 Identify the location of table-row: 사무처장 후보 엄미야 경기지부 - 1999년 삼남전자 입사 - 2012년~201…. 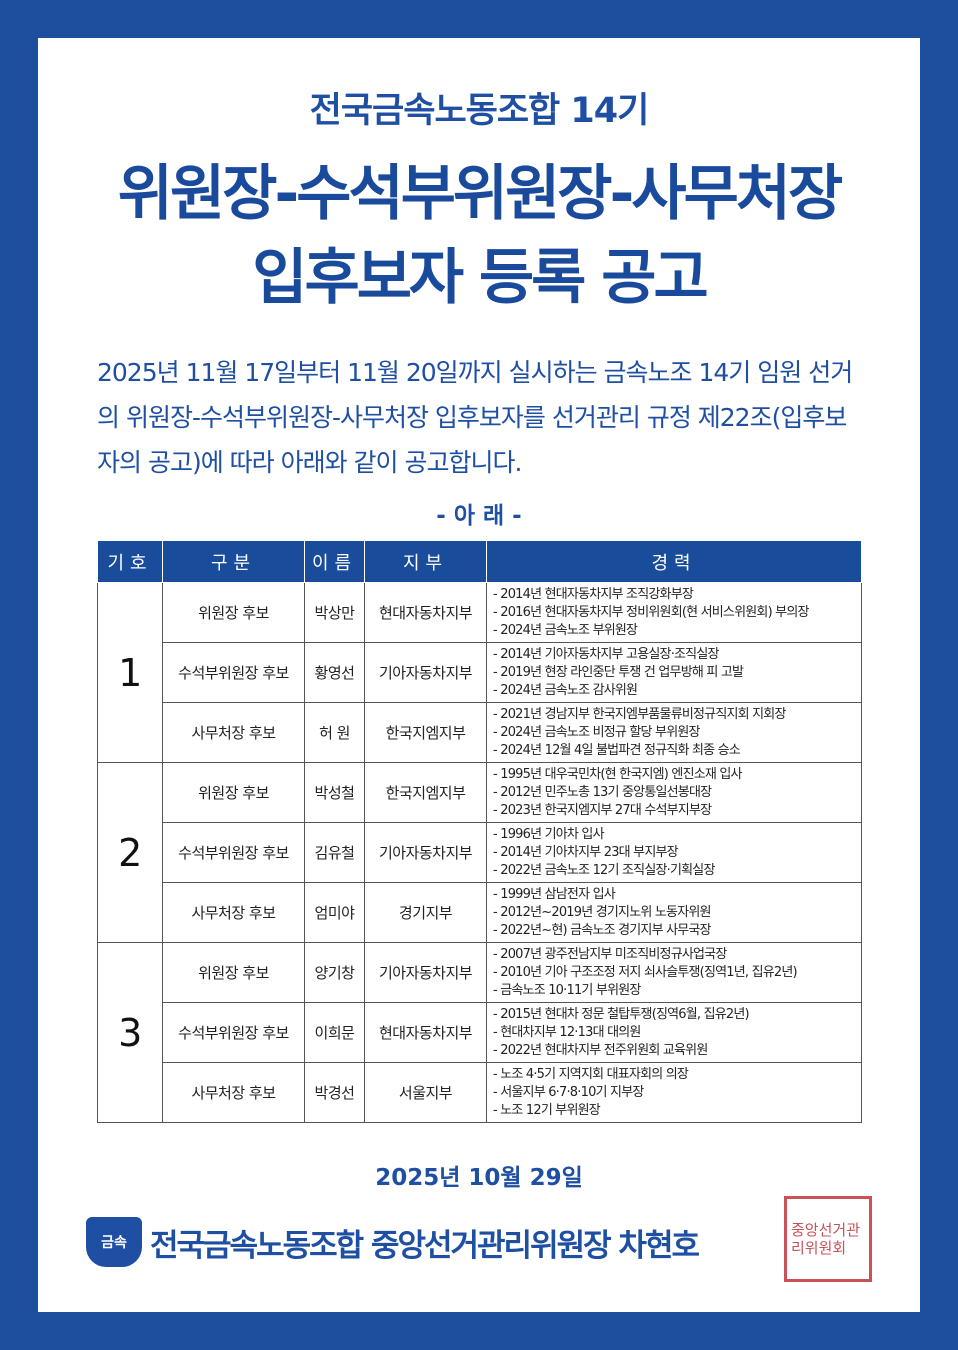
(480, 912).